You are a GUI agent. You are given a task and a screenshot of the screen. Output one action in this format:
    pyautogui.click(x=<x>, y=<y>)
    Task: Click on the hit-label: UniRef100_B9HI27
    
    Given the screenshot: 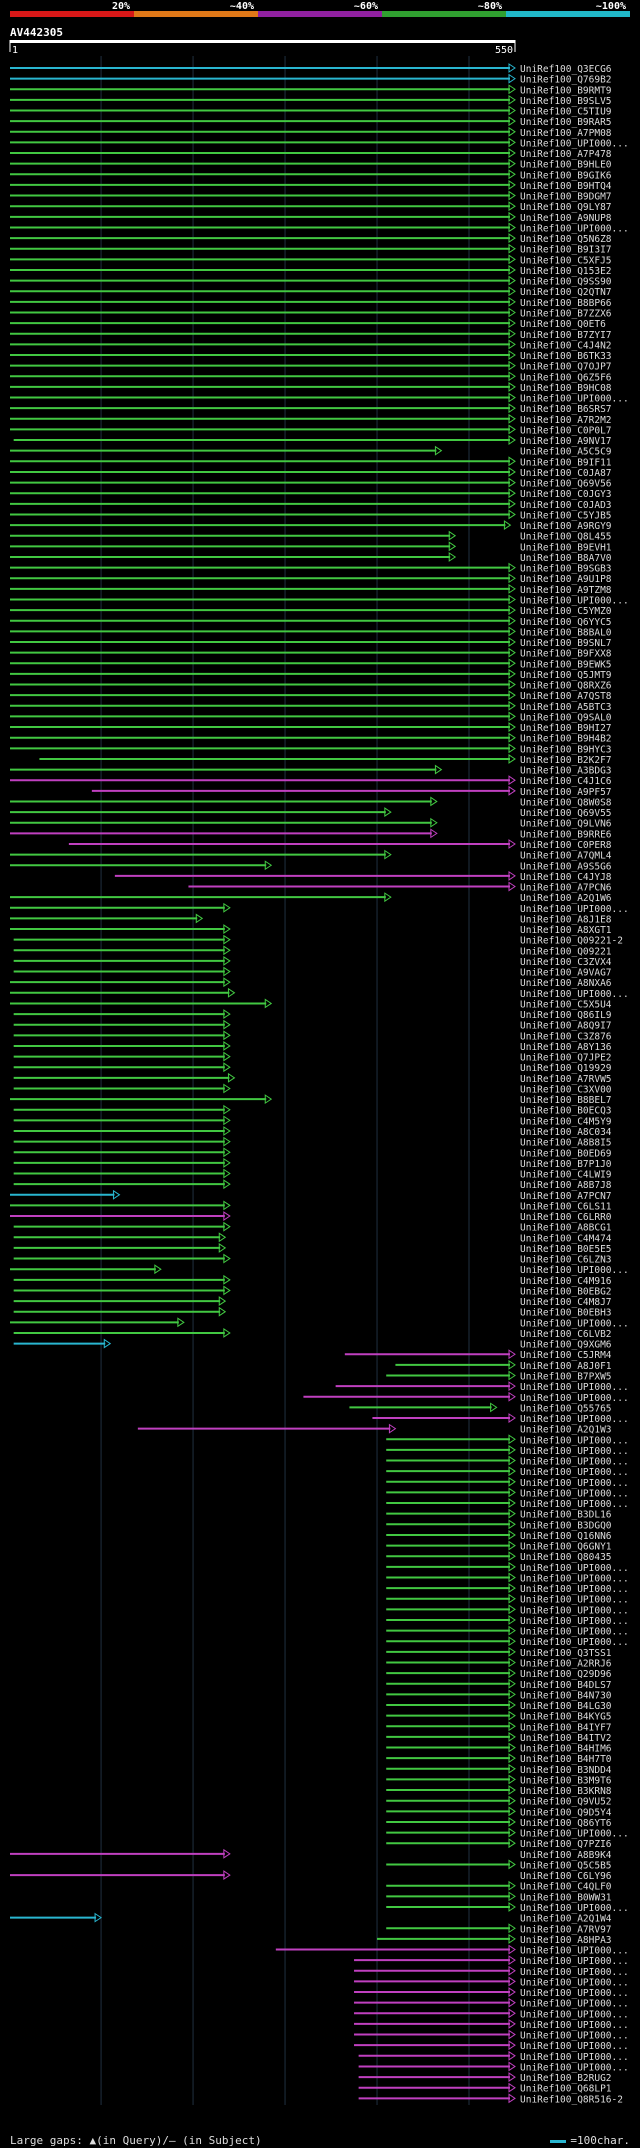 What is the action you would take?
    pyautogui.click(x=566, y=728)
    